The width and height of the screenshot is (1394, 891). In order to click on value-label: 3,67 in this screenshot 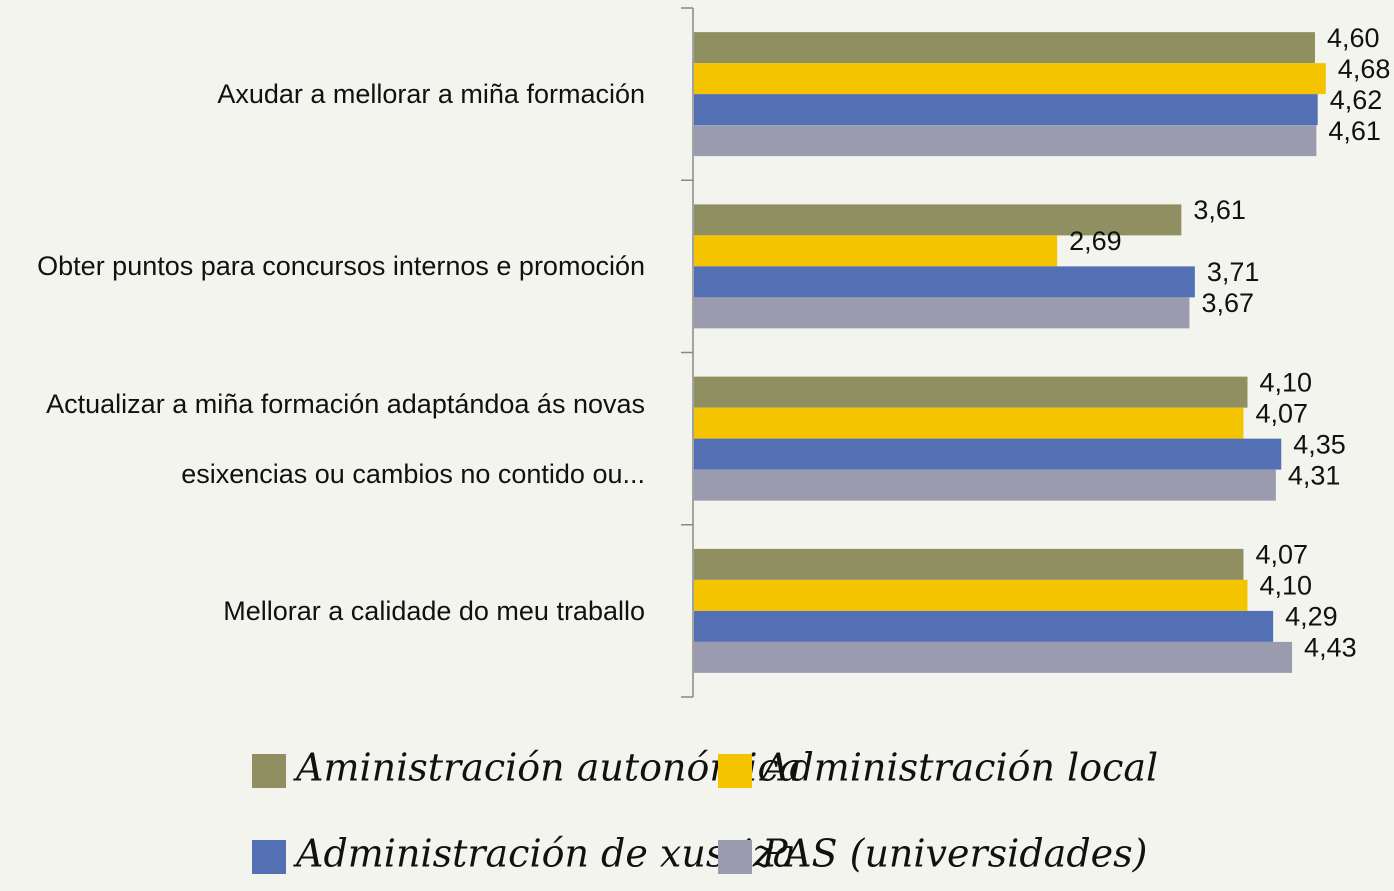, I will do `click(1227, 303)`.